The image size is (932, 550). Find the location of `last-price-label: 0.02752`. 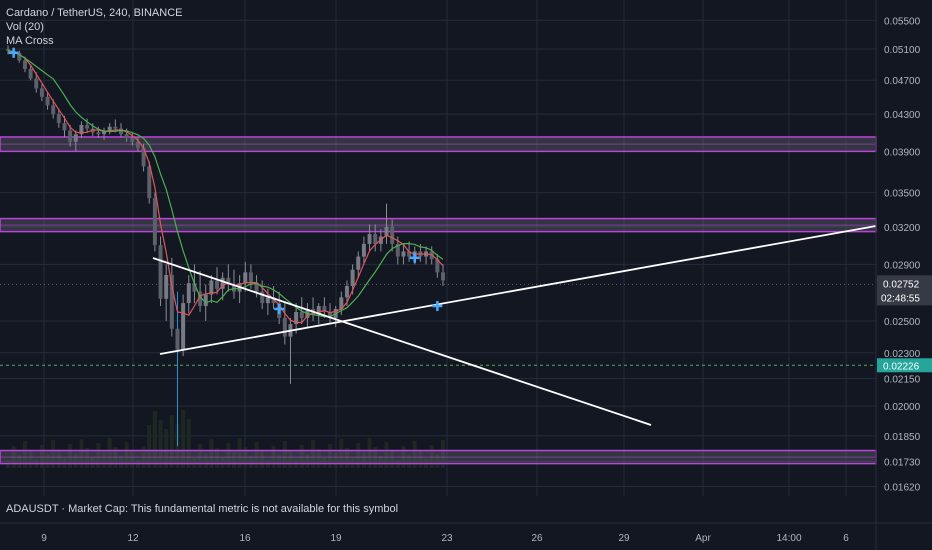

last-price-label: 0.02752 is located at coordinates (901, 284).